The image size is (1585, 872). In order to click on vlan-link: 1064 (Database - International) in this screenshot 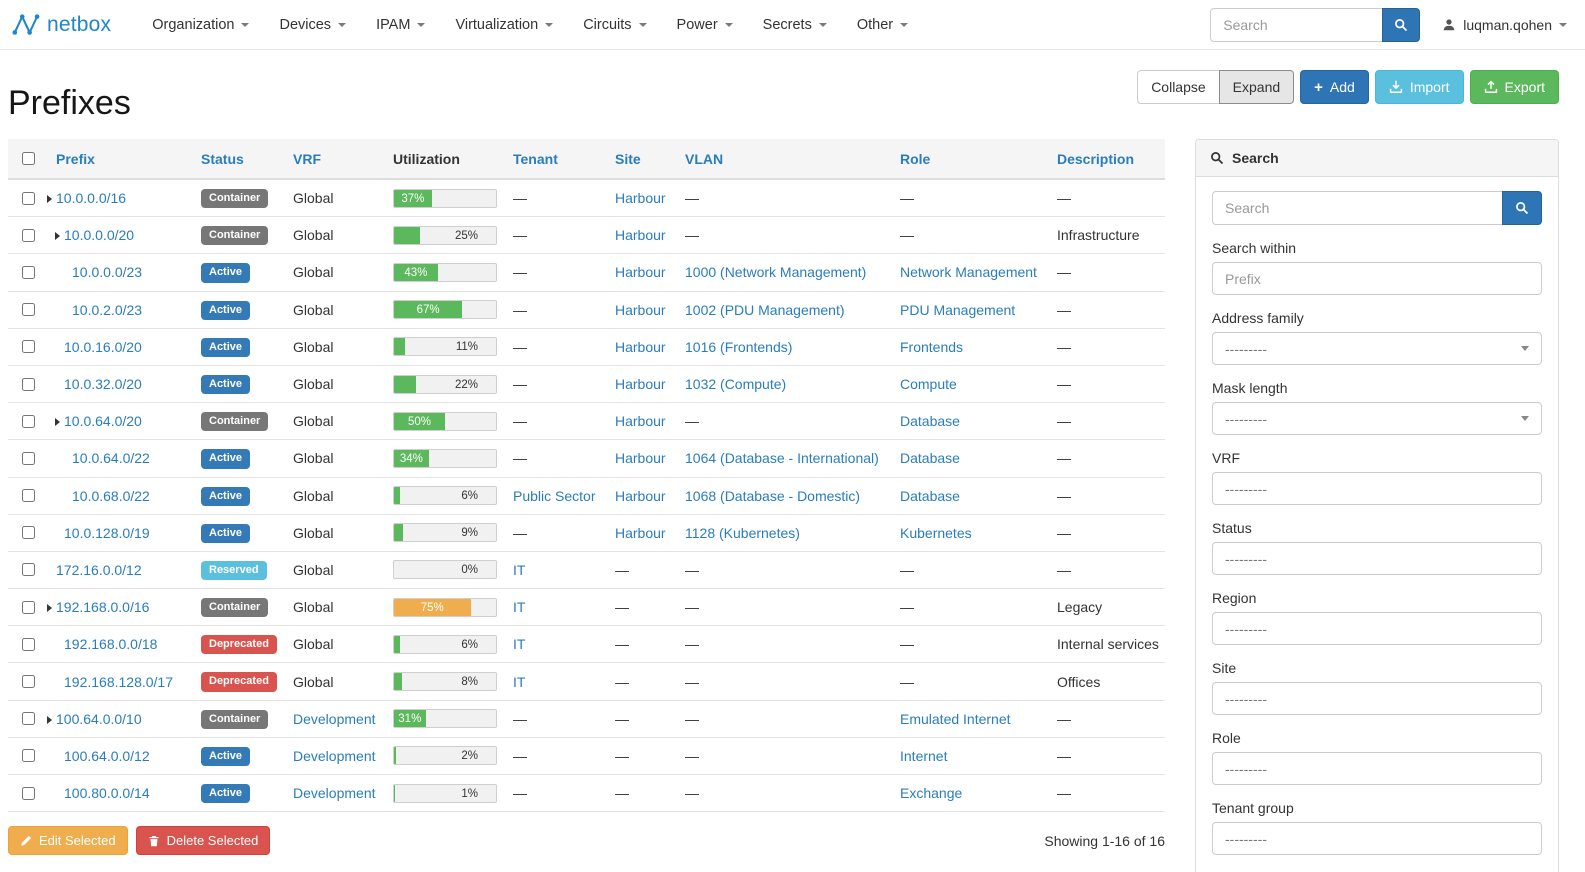, I will do `click(782, 458)`.